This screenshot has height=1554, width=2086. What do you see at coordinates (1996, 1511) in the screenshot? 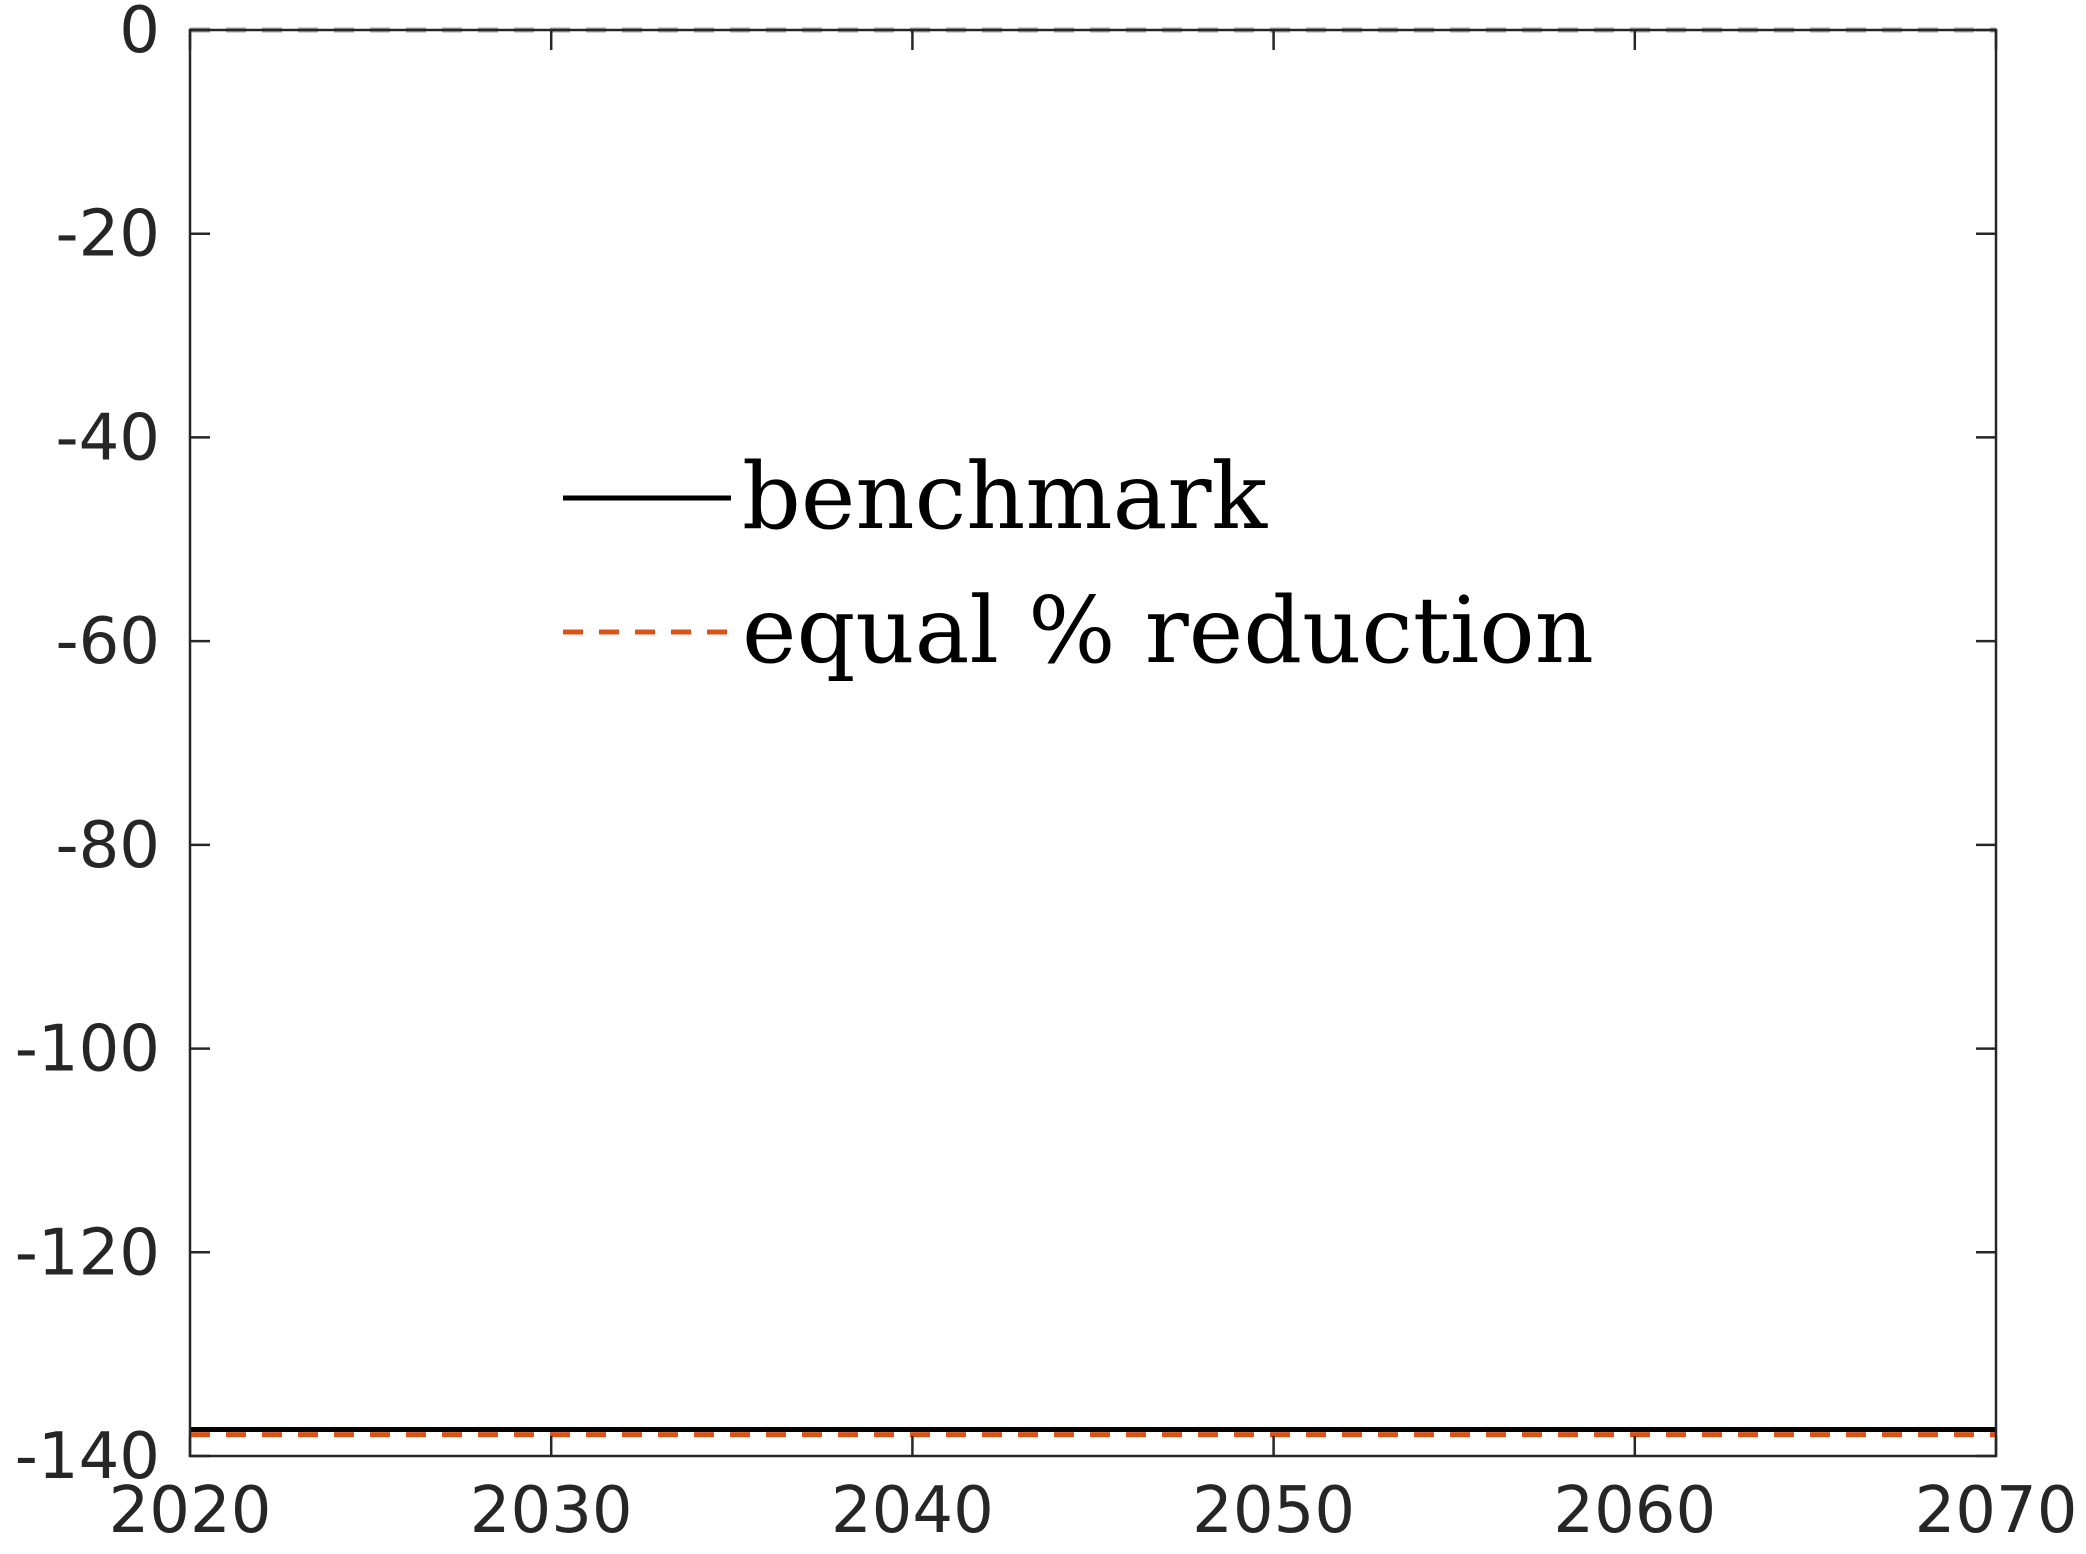
I see `x-tick-label: 2070` at bounding box center [1996, 1511].